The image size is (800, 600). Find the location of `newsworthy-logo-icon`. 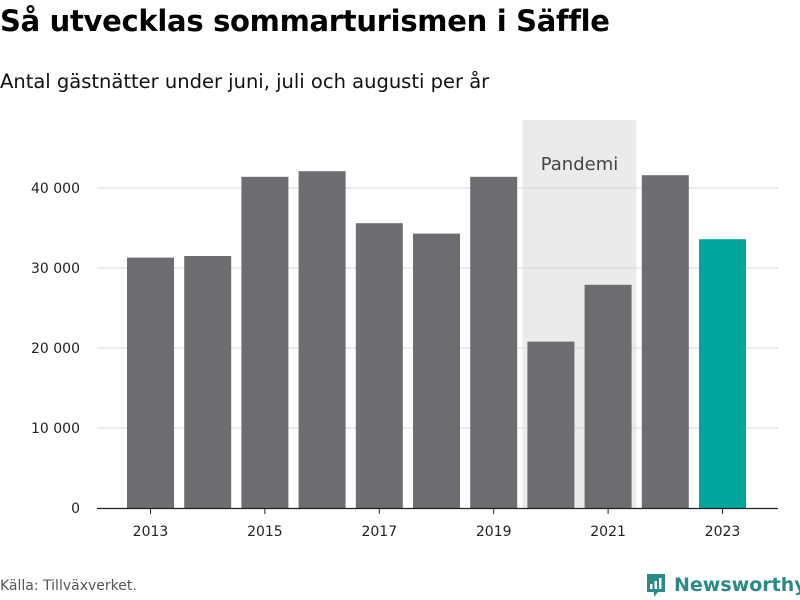

newsworthy-logo-icon is located at coordinates (656, 585).